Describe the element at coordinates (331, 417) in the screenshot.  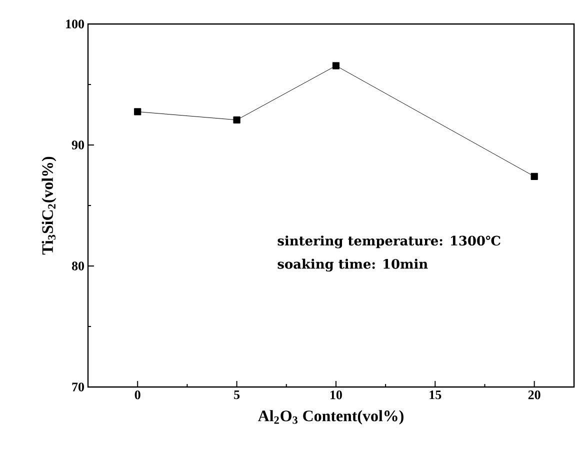
I see `x-axis-title: Al$_{2}$O$_{3}$ Content(vol%)` at that location.